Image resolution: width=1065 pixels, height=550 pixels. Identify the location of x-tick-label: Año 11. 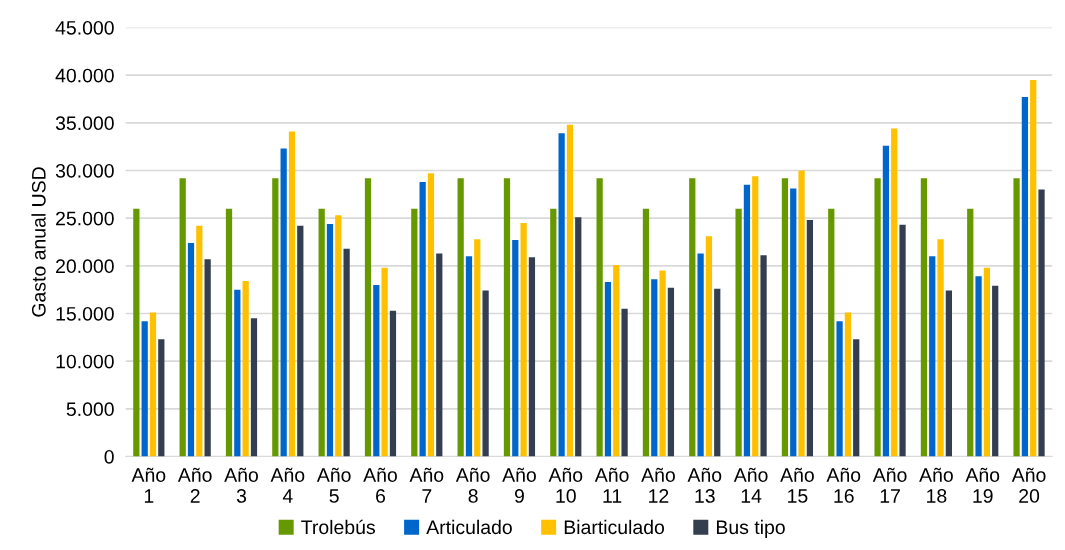
(611, 485).